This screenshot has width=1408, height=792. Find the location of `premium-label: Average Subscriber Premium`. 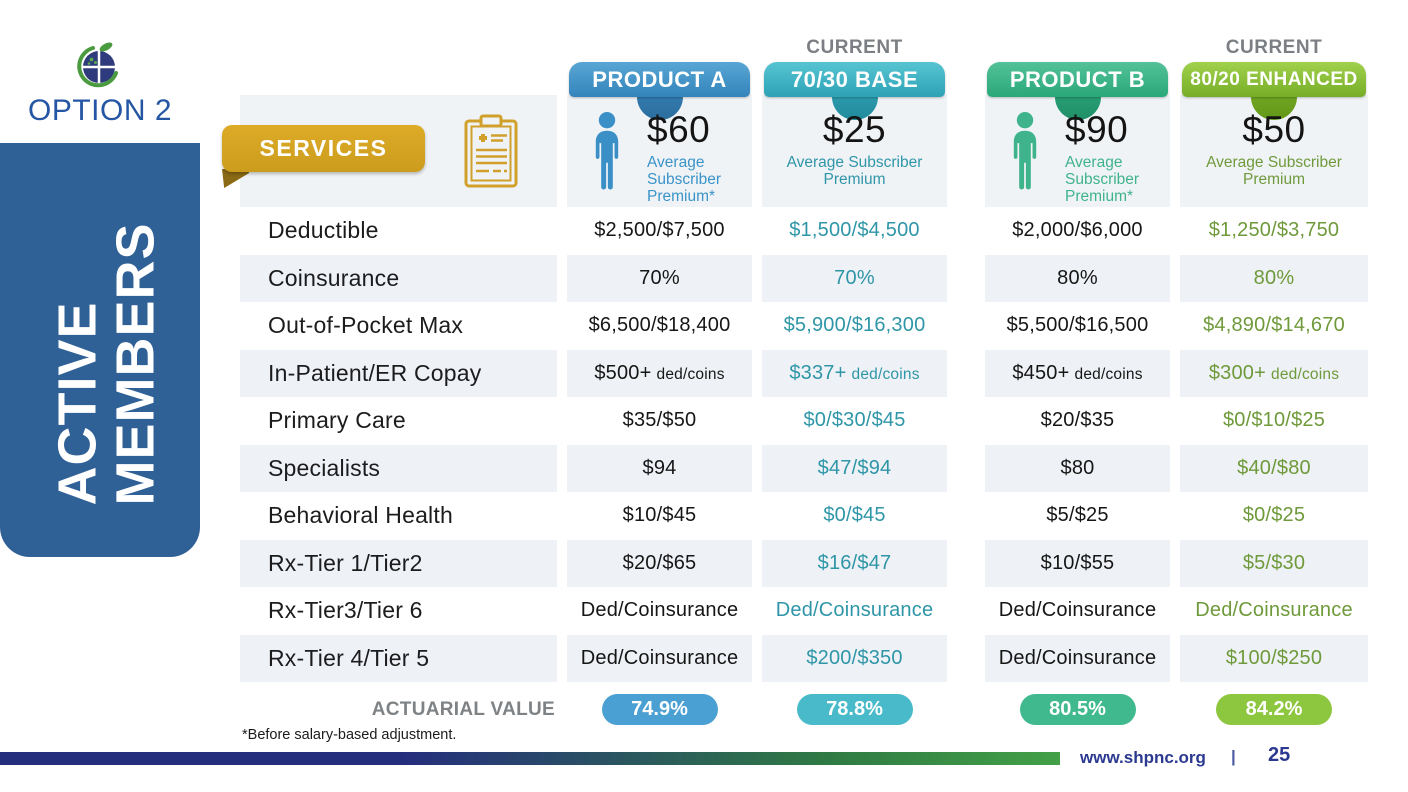

premium-label: Average Subscriber Premium is located at coordinates (854, 171).